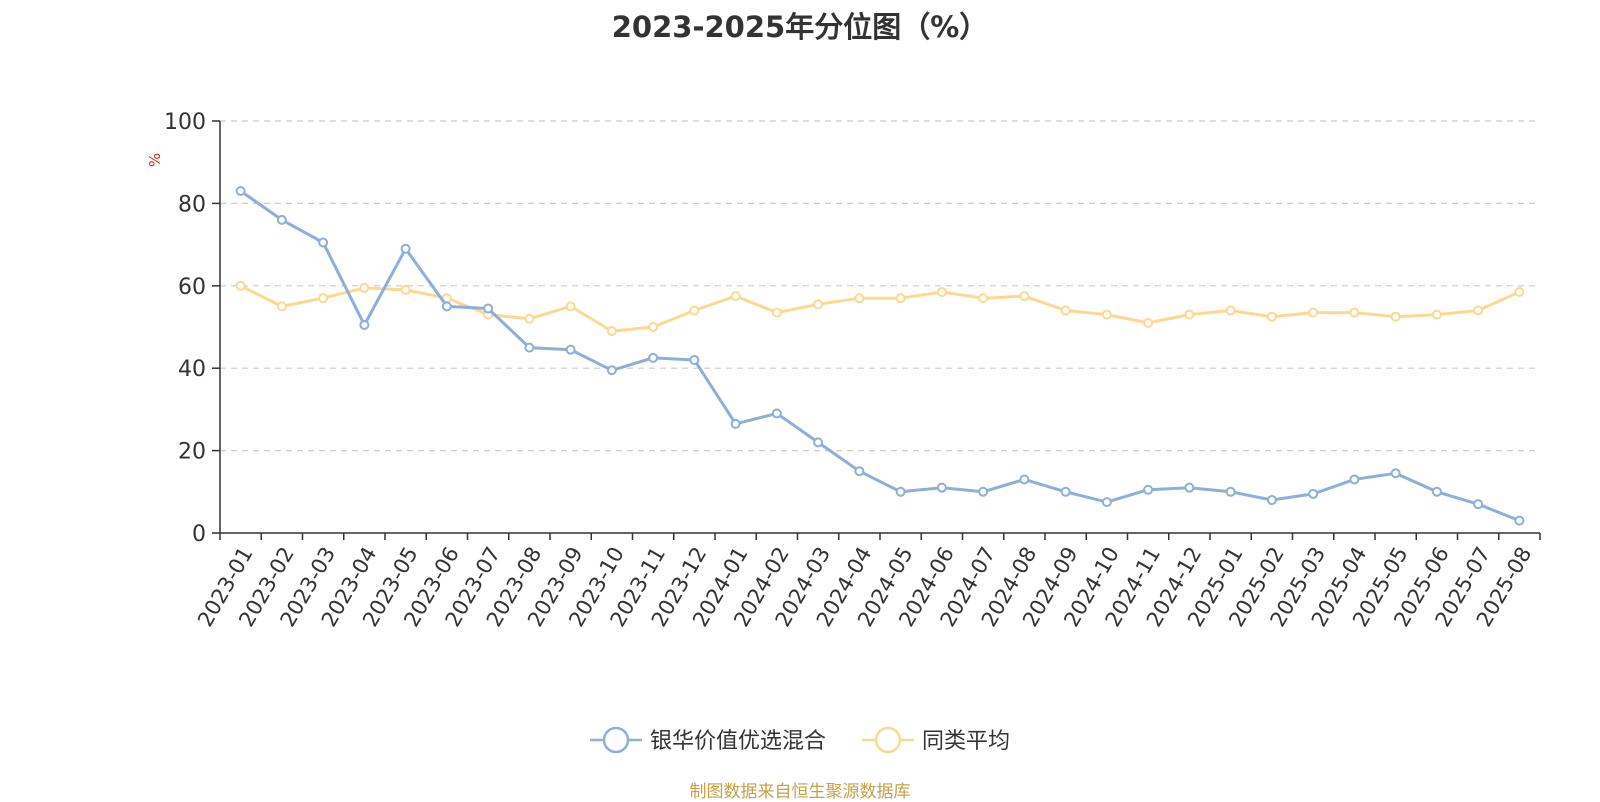  I want to click on y-tick-label: 100, so click(185, 122).